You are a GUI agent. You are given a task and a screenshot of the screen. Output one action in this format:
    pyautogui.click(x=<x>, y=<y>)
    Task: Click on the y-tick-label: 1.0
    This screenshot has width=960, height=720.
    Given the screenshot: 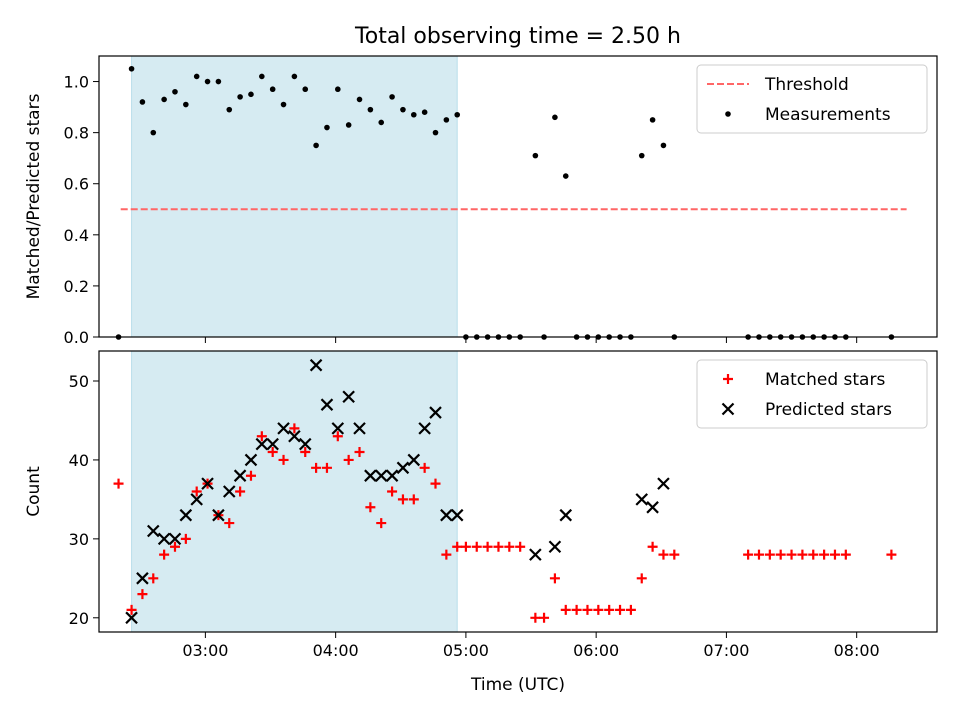 What is the action you would take?
    pyautogui.click(x=76, y=82)
    